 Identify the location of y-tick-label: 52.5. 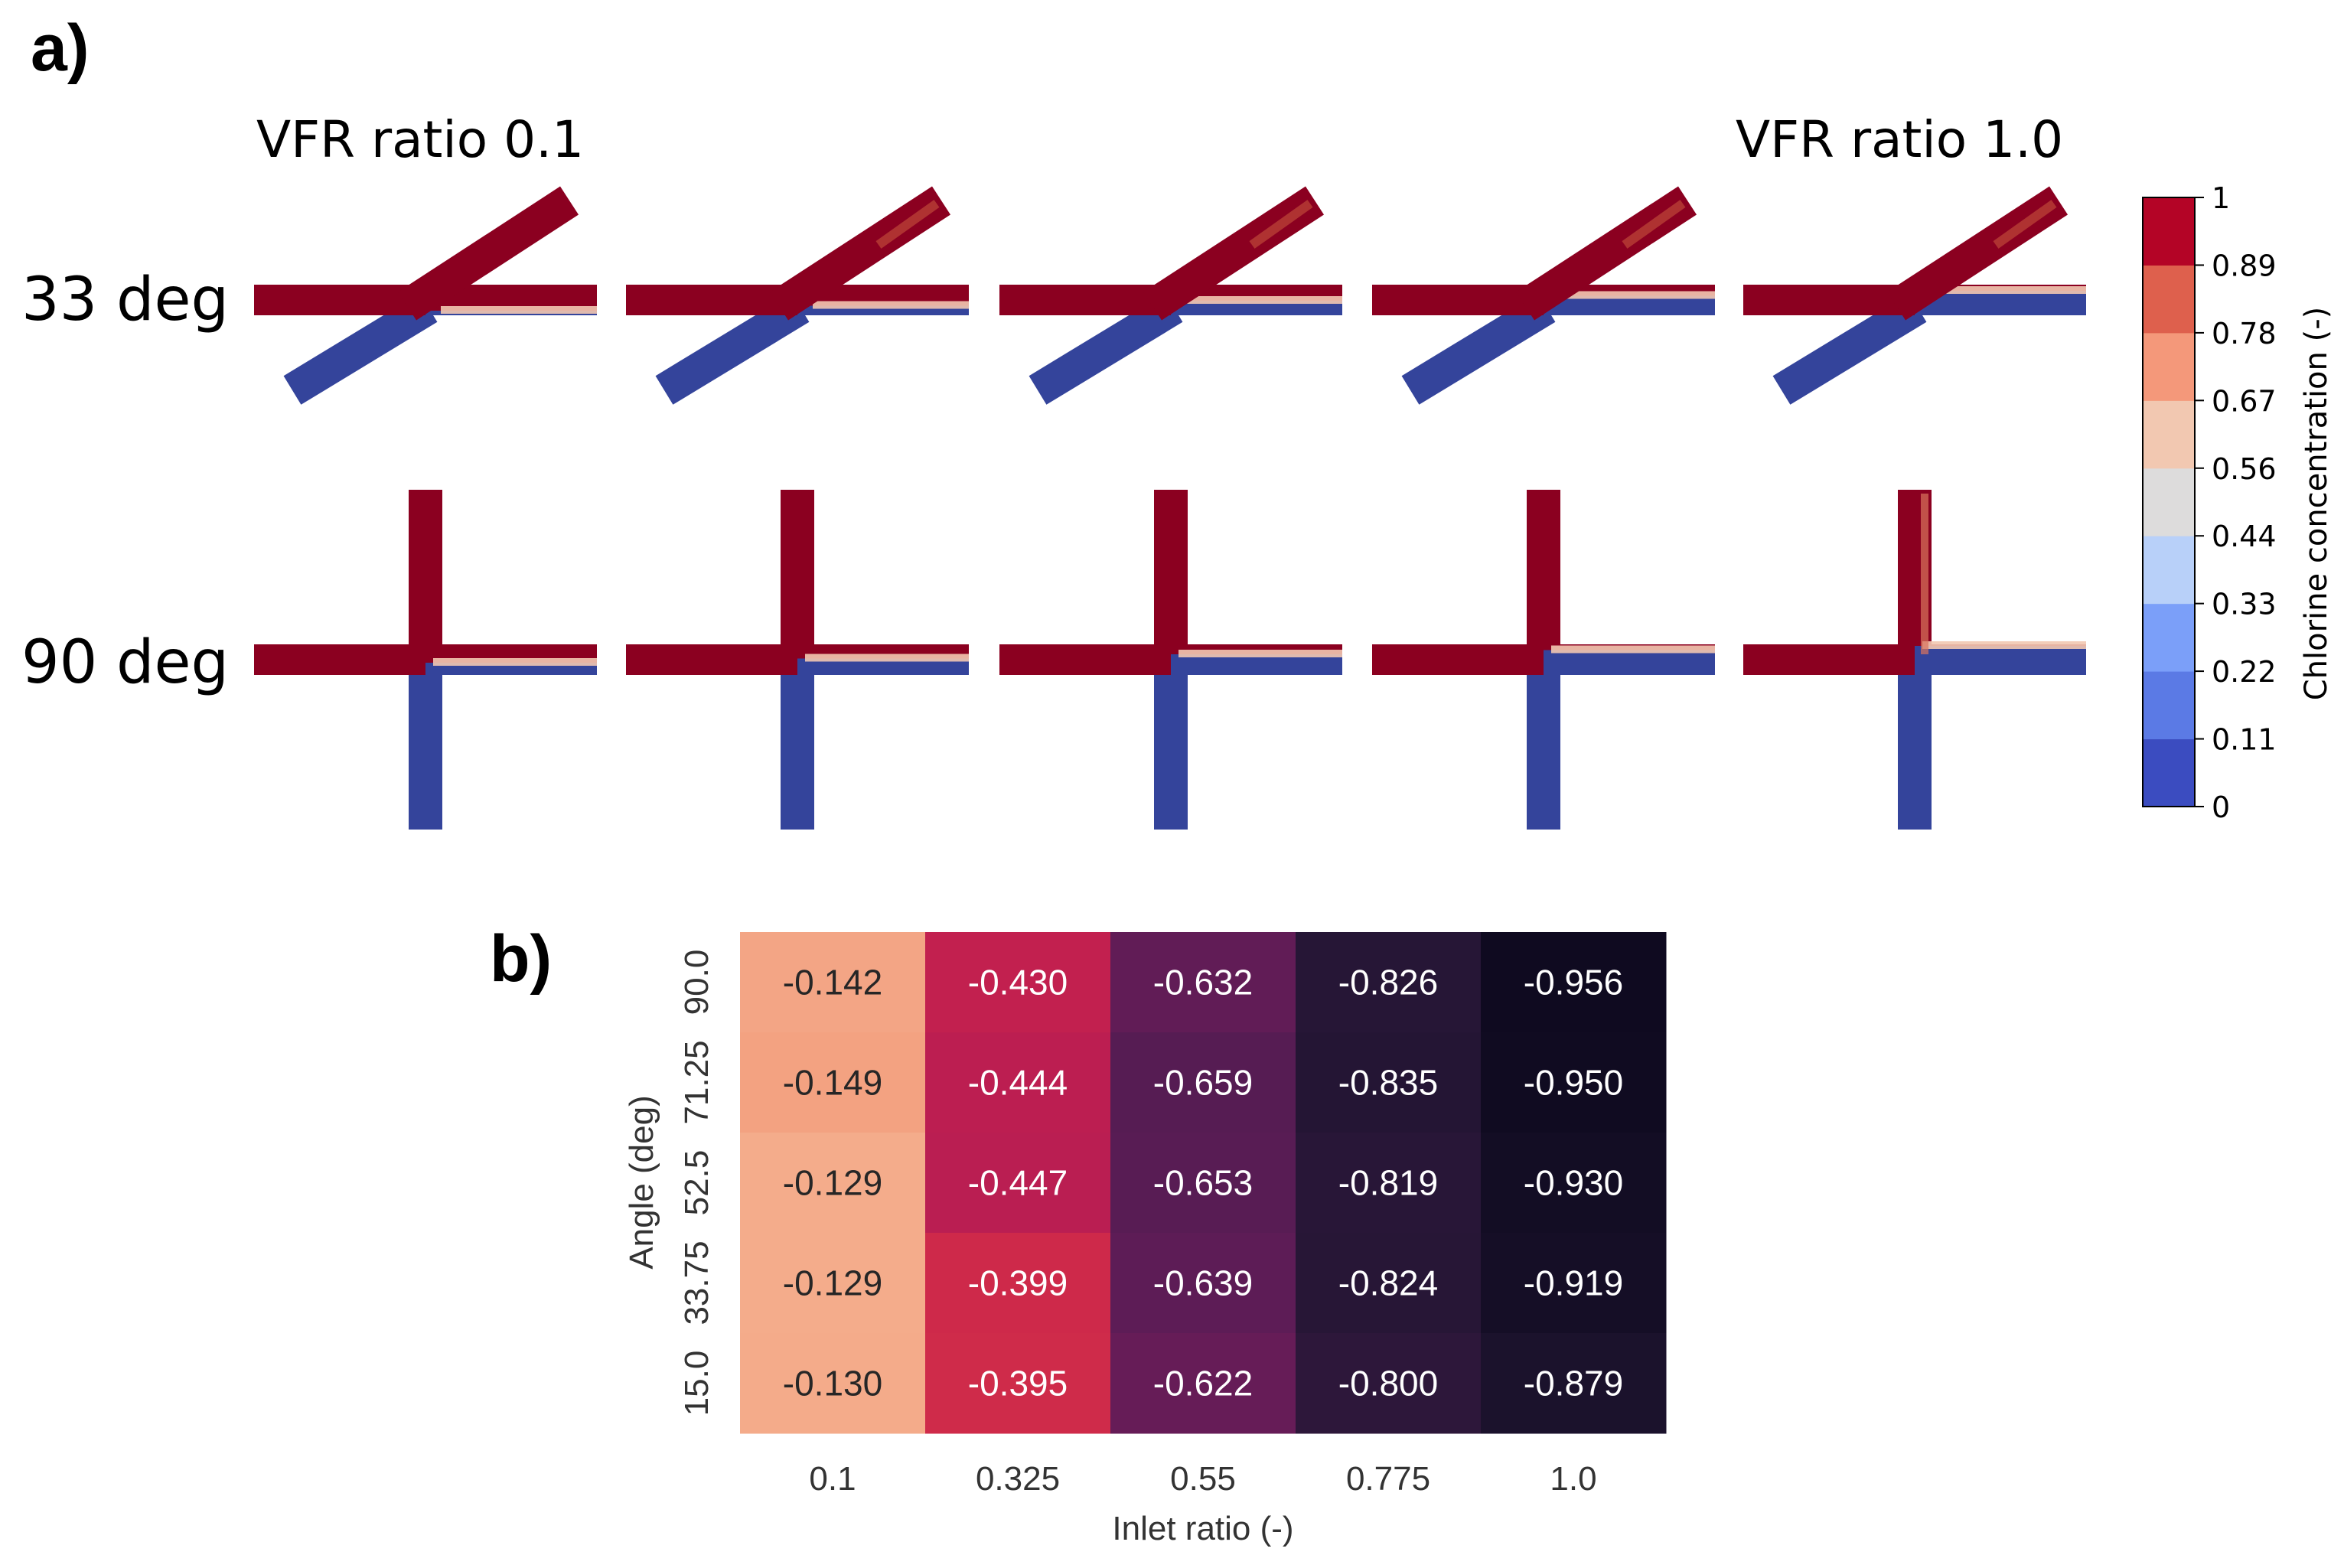
(697, 1183).